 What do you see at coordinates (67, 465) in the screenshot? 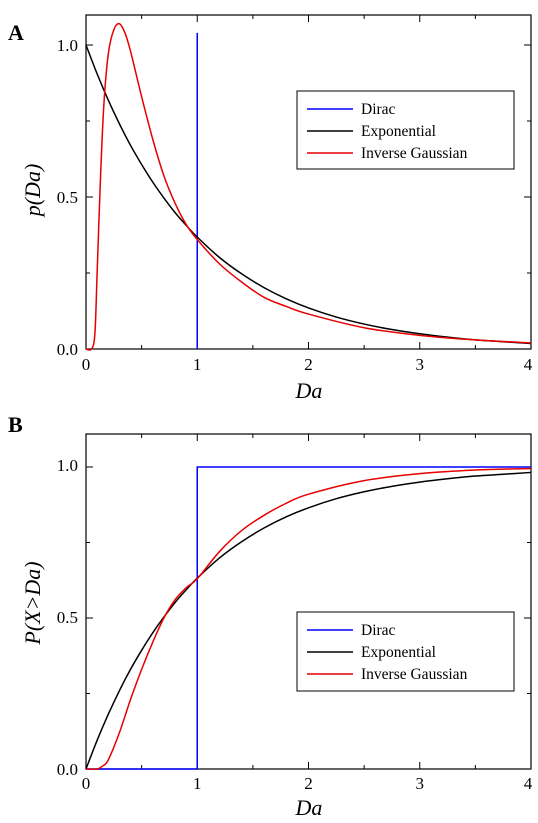
I see `panel-b-ytick-label: 1.0` at bounding box center [67, 465].